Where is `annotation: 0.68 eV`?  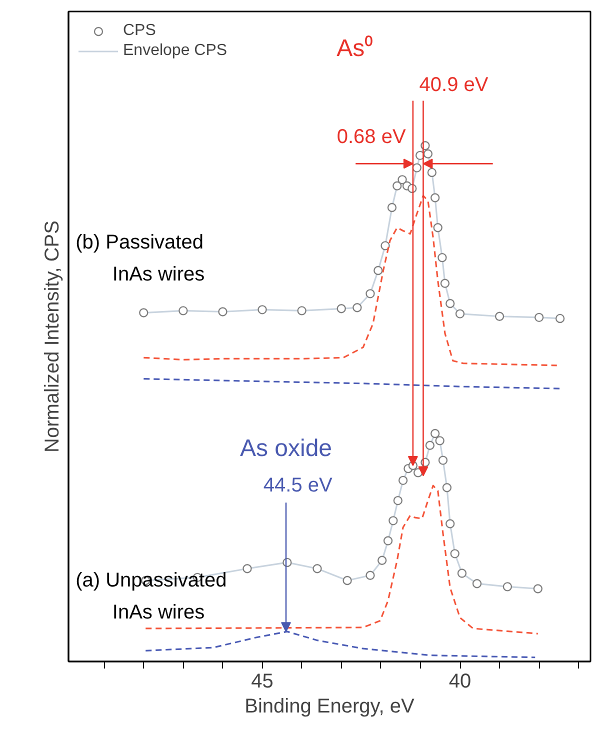 annotation: 0.68 eV is located at coordinates (371, 137).